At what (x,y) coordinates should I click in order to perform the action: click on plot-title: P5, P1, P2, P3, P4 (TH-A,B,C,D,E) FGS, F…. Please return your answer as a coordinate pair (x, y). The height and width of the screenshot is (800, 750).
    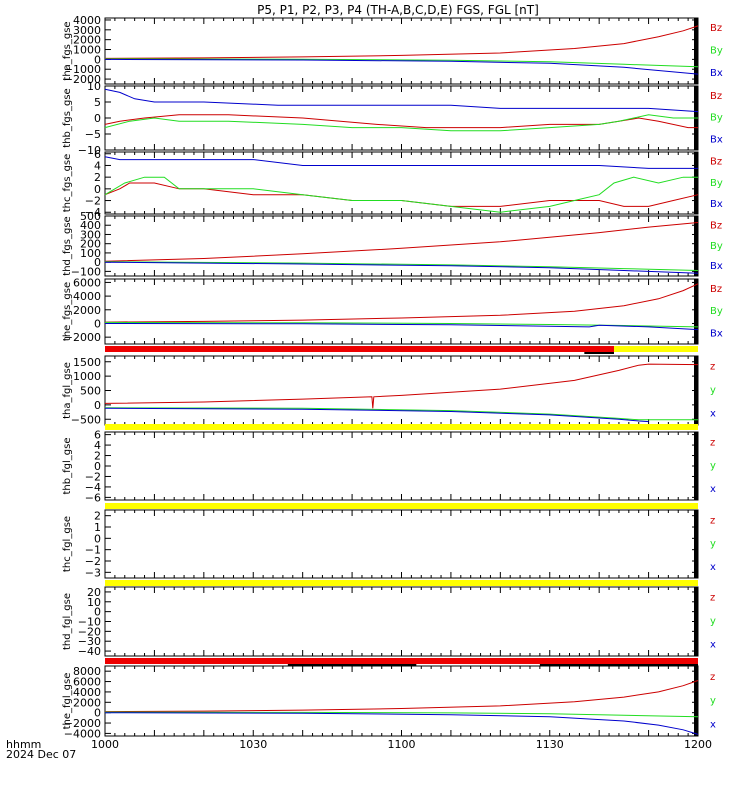
    Looking at the image, I should click on (398, 10).